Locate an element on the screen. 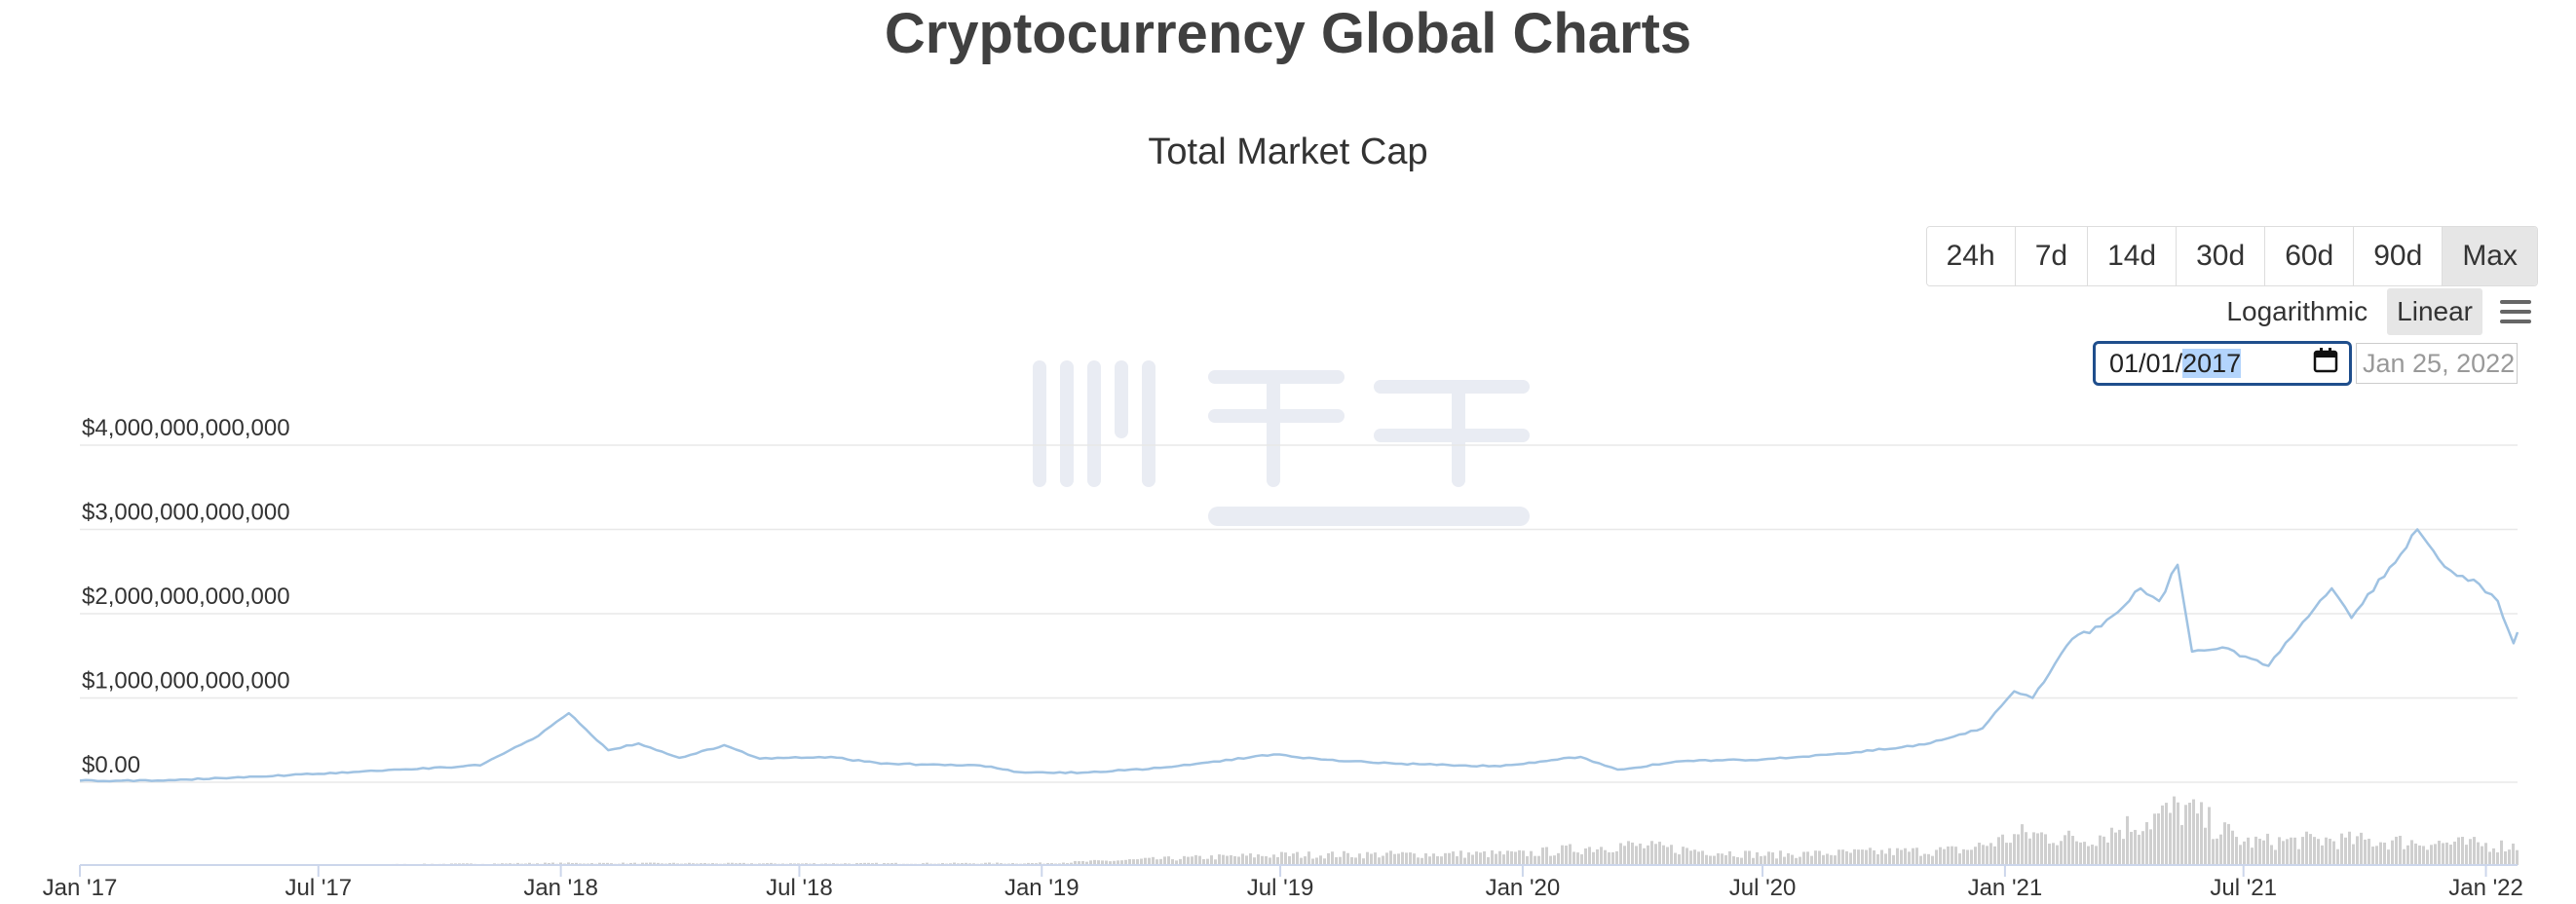 The image size is (2576, 904). range-button-30d: 30d is located at coordinates (2220, 256).